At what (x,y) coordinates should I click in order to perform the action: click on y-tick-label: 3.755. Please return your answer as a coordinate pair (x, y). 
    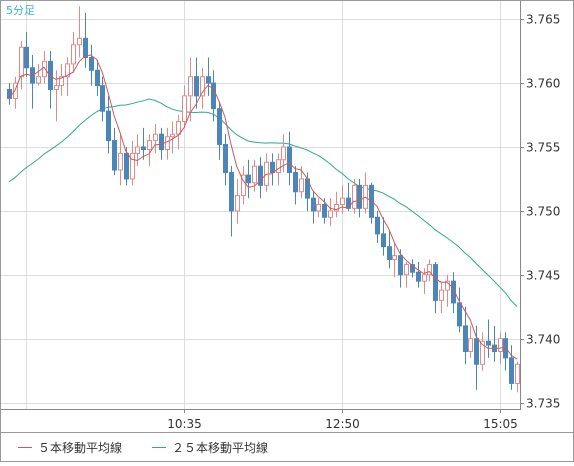
    Looking at the image, I should click on (543, 148).